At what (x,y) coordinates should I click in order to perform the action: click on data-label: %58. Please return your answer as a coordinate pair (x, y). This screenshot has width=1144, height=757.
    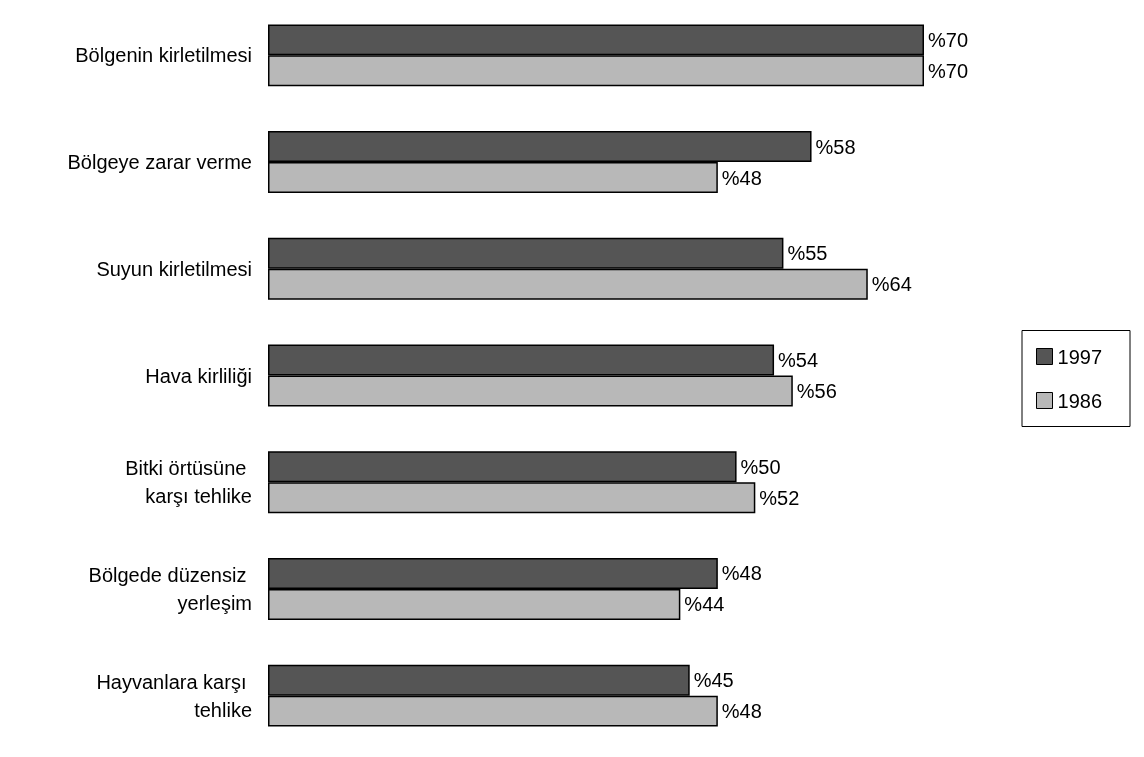
    Looking at the image, I should click on (835, 146).